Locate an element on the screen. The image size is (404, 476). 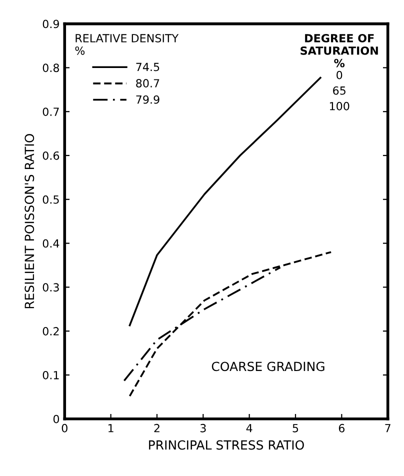
y-tick-label: 0.7 is located at coordinates (50, 112).